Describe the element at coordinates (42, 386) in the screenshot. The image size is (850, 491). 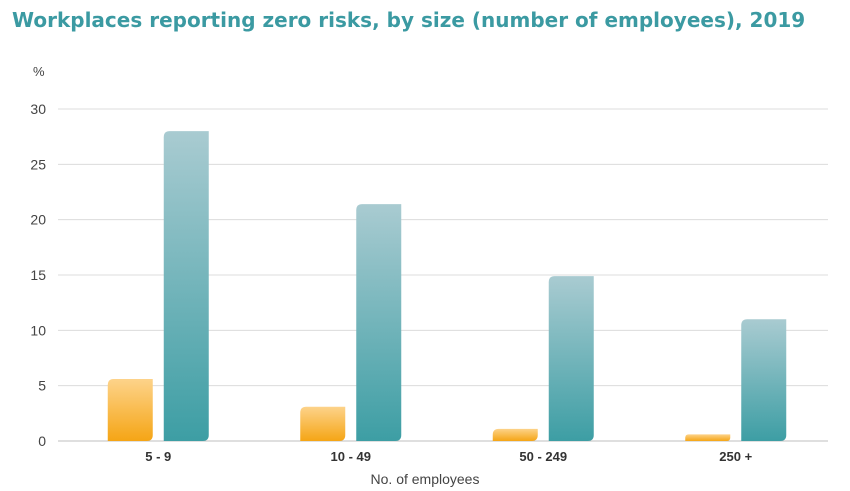
I see `y-tick-label: 5` at that location.